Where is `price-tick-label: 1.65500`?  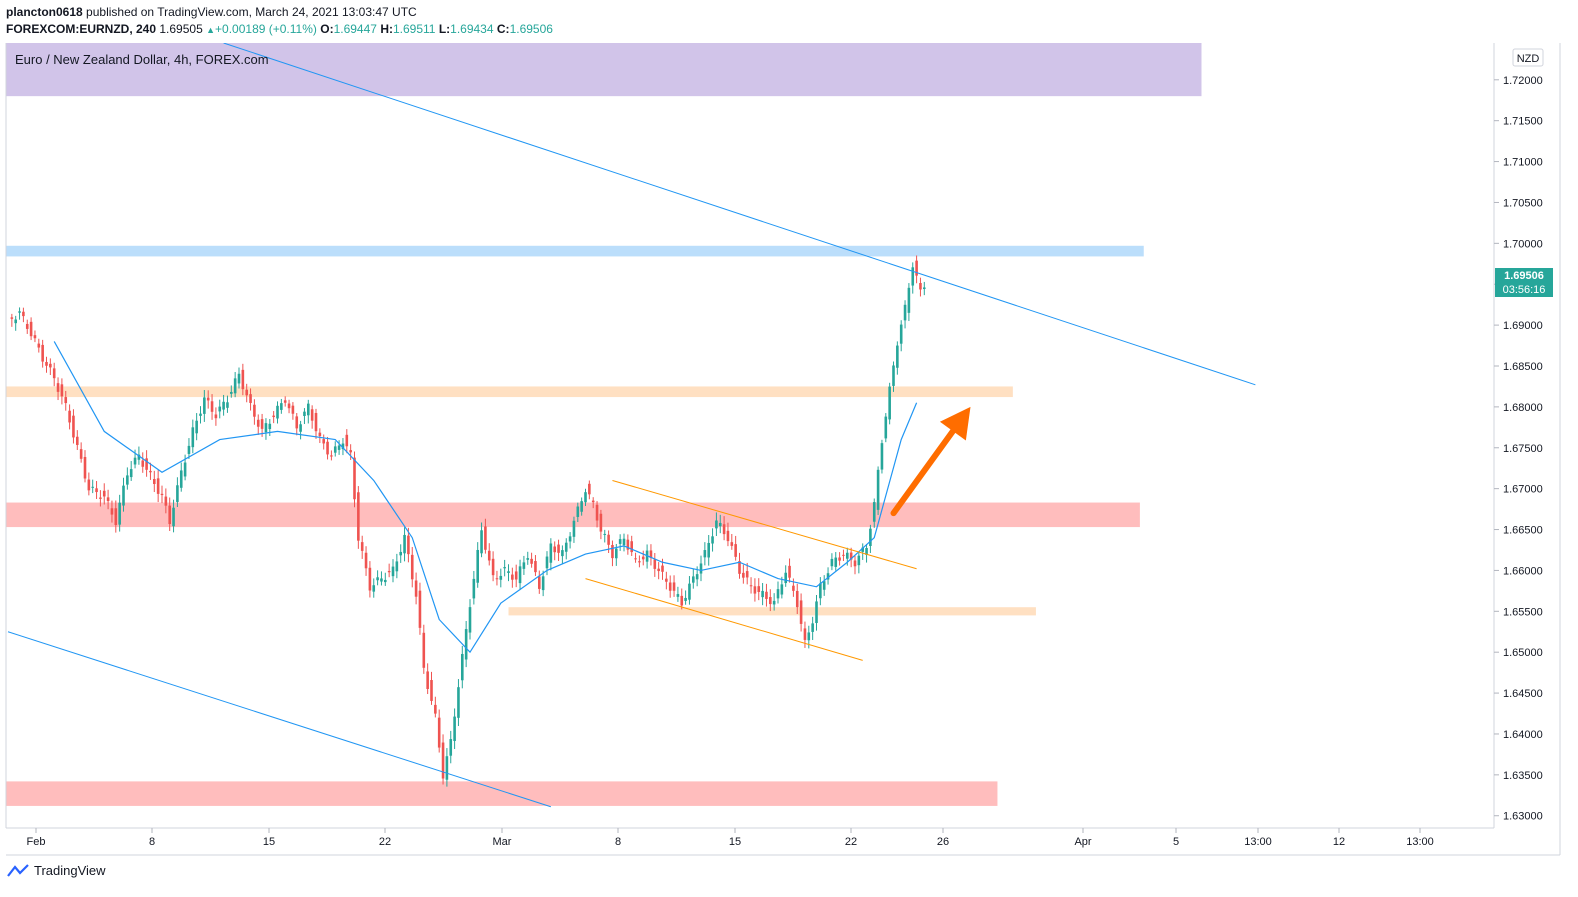 price-tick-label: 1.65500 is located at coordinates (1523, 612).